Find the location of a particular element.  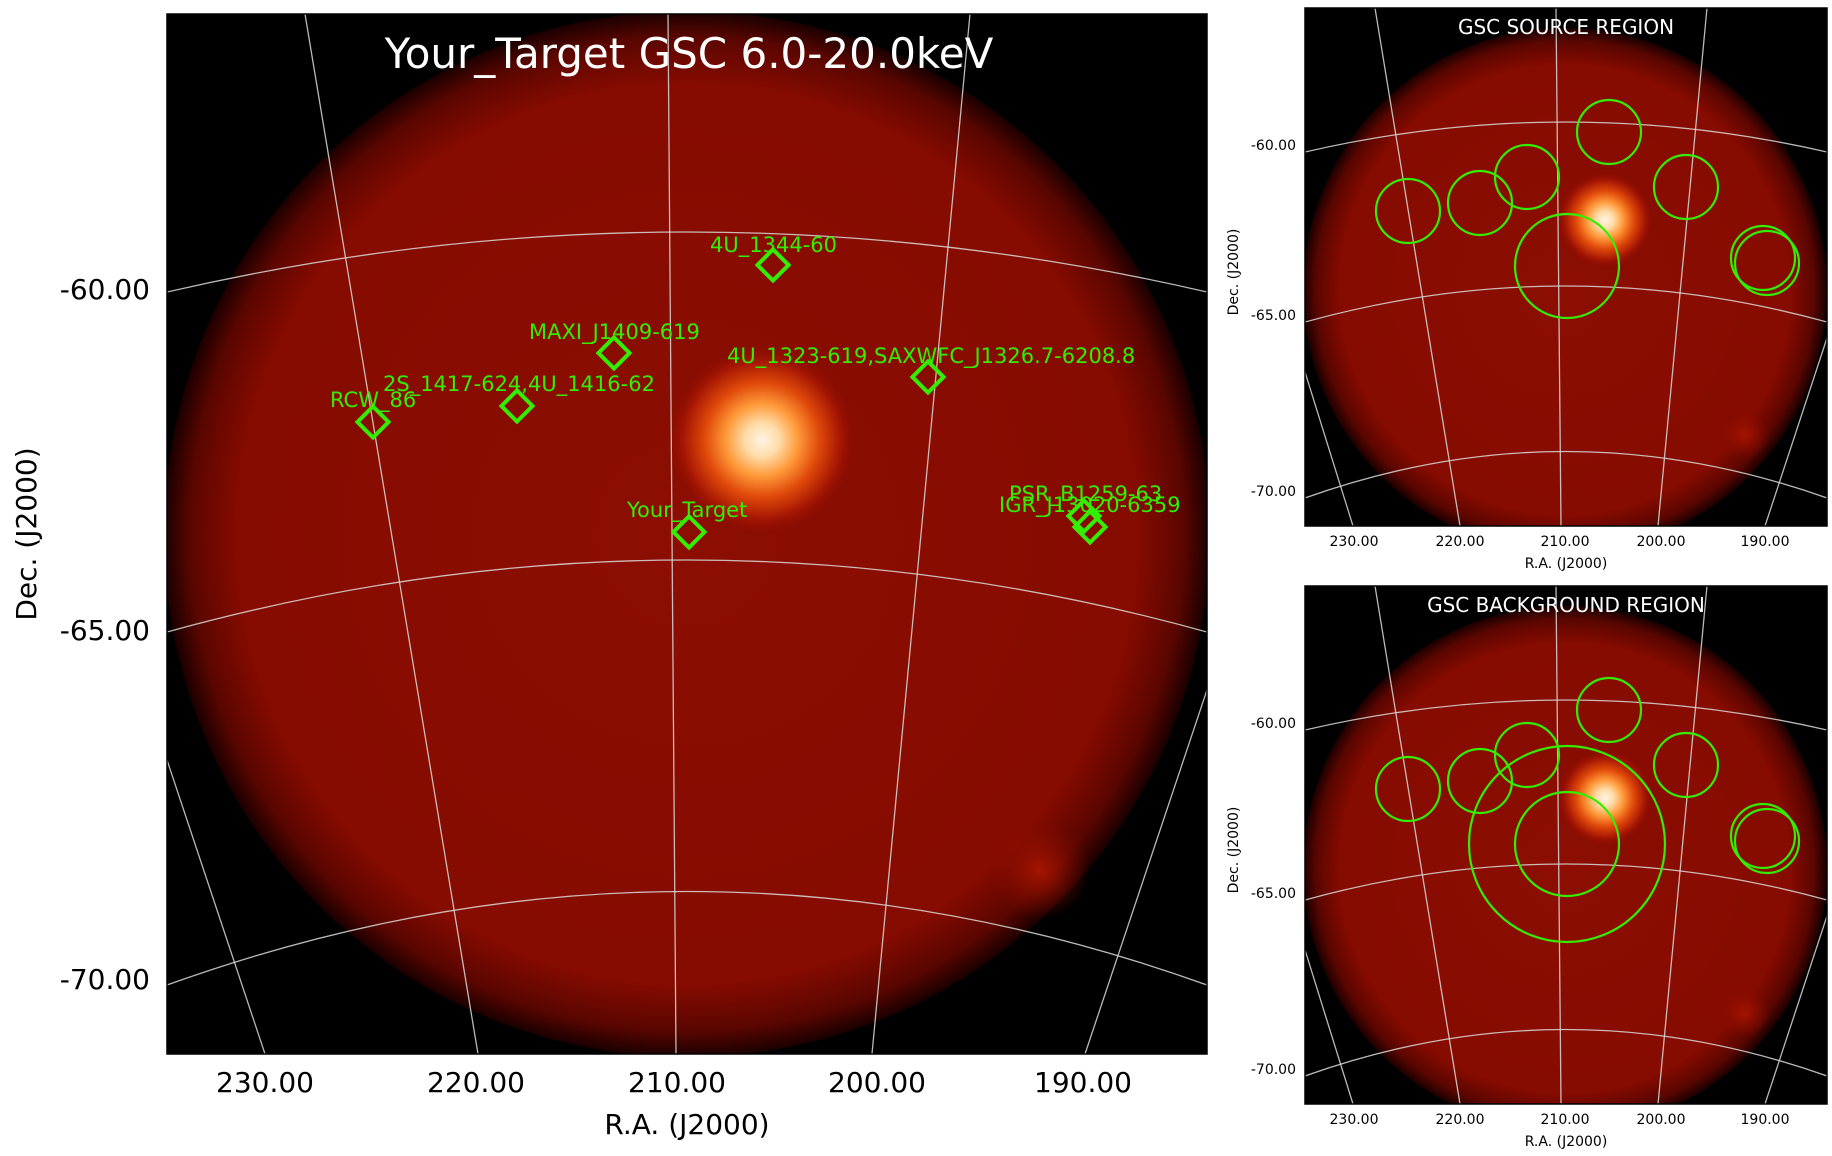

background-map-area: GSC BACKGROUND REGION is located at coordinates (1566, 845).